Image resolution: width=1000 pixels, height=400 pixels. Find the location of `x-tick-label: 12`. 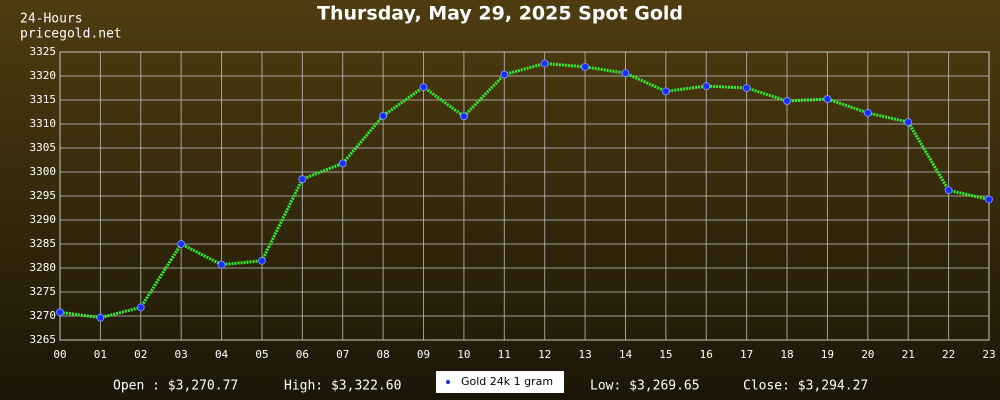

x-tick-label: 12 is located at coordinates (544, 354).